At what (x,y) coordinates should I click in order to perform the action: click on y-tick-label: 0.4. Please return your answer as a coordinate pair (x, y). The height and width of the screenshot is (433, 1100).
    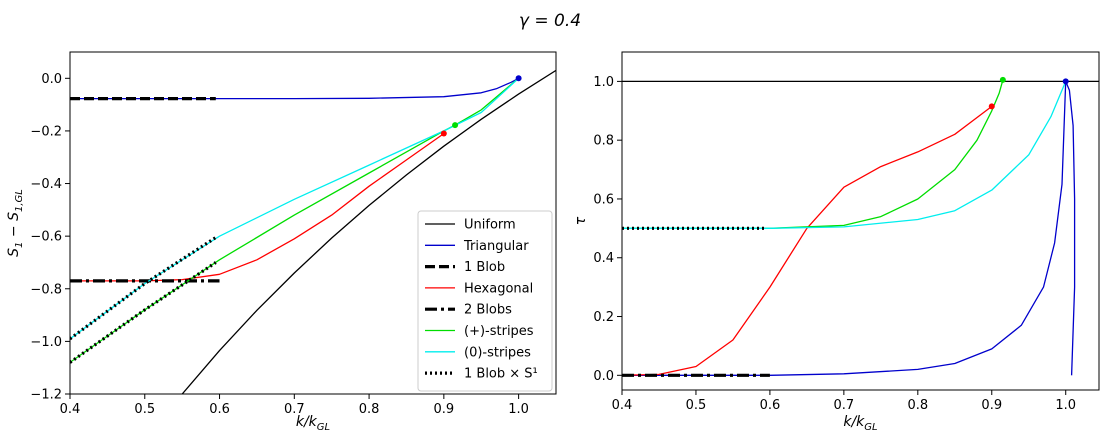
    Looking at the image, I should click on (603, 258).